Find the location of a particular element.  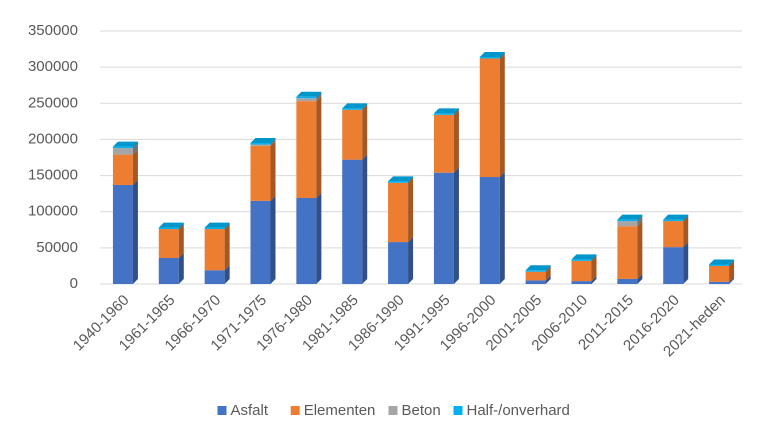

y-tick-label: 150000 is located at coordinates (53, 175).